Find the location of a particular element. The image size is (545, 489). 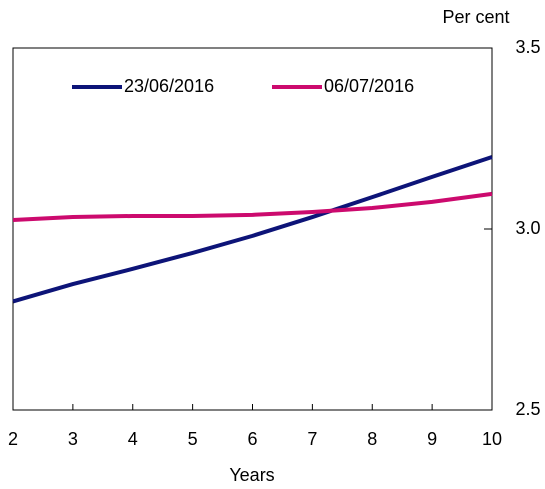

y-tick-label: 2.5 is located at coordinates (527, 409).